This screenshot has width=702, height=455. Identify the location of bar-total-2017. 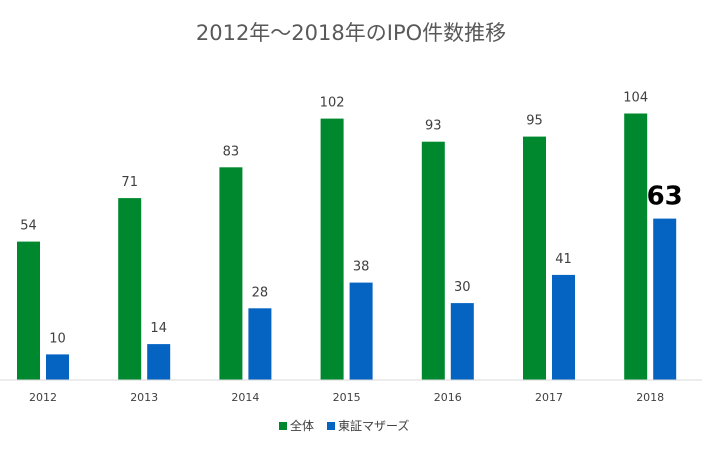
(534, 258).